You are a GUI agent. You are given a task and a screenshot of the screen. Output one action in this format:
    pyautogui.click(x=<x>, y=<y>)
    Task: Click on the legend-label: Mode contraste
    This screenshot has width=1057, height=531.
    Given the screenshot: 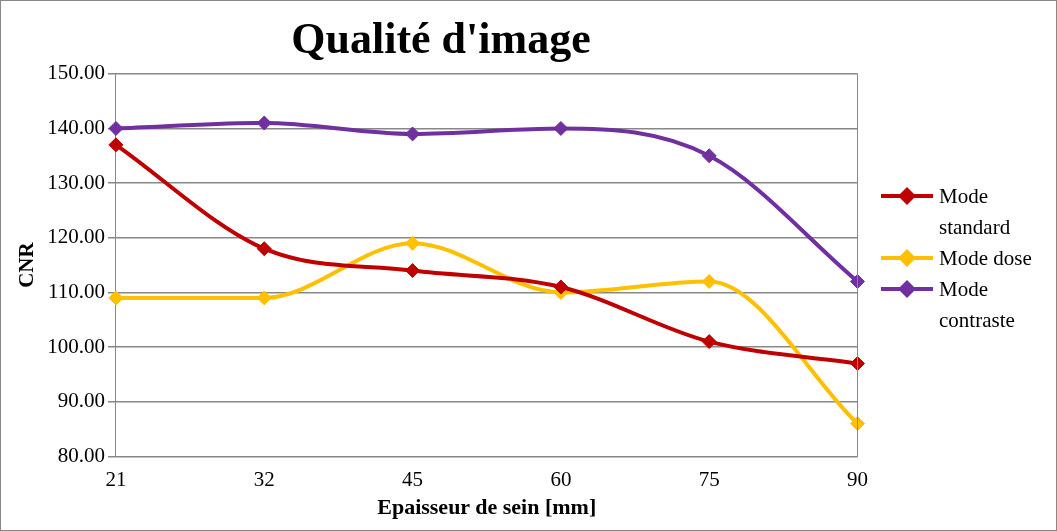 What is the action you would take?
    pyautogui.click(x=977, y=305)
    